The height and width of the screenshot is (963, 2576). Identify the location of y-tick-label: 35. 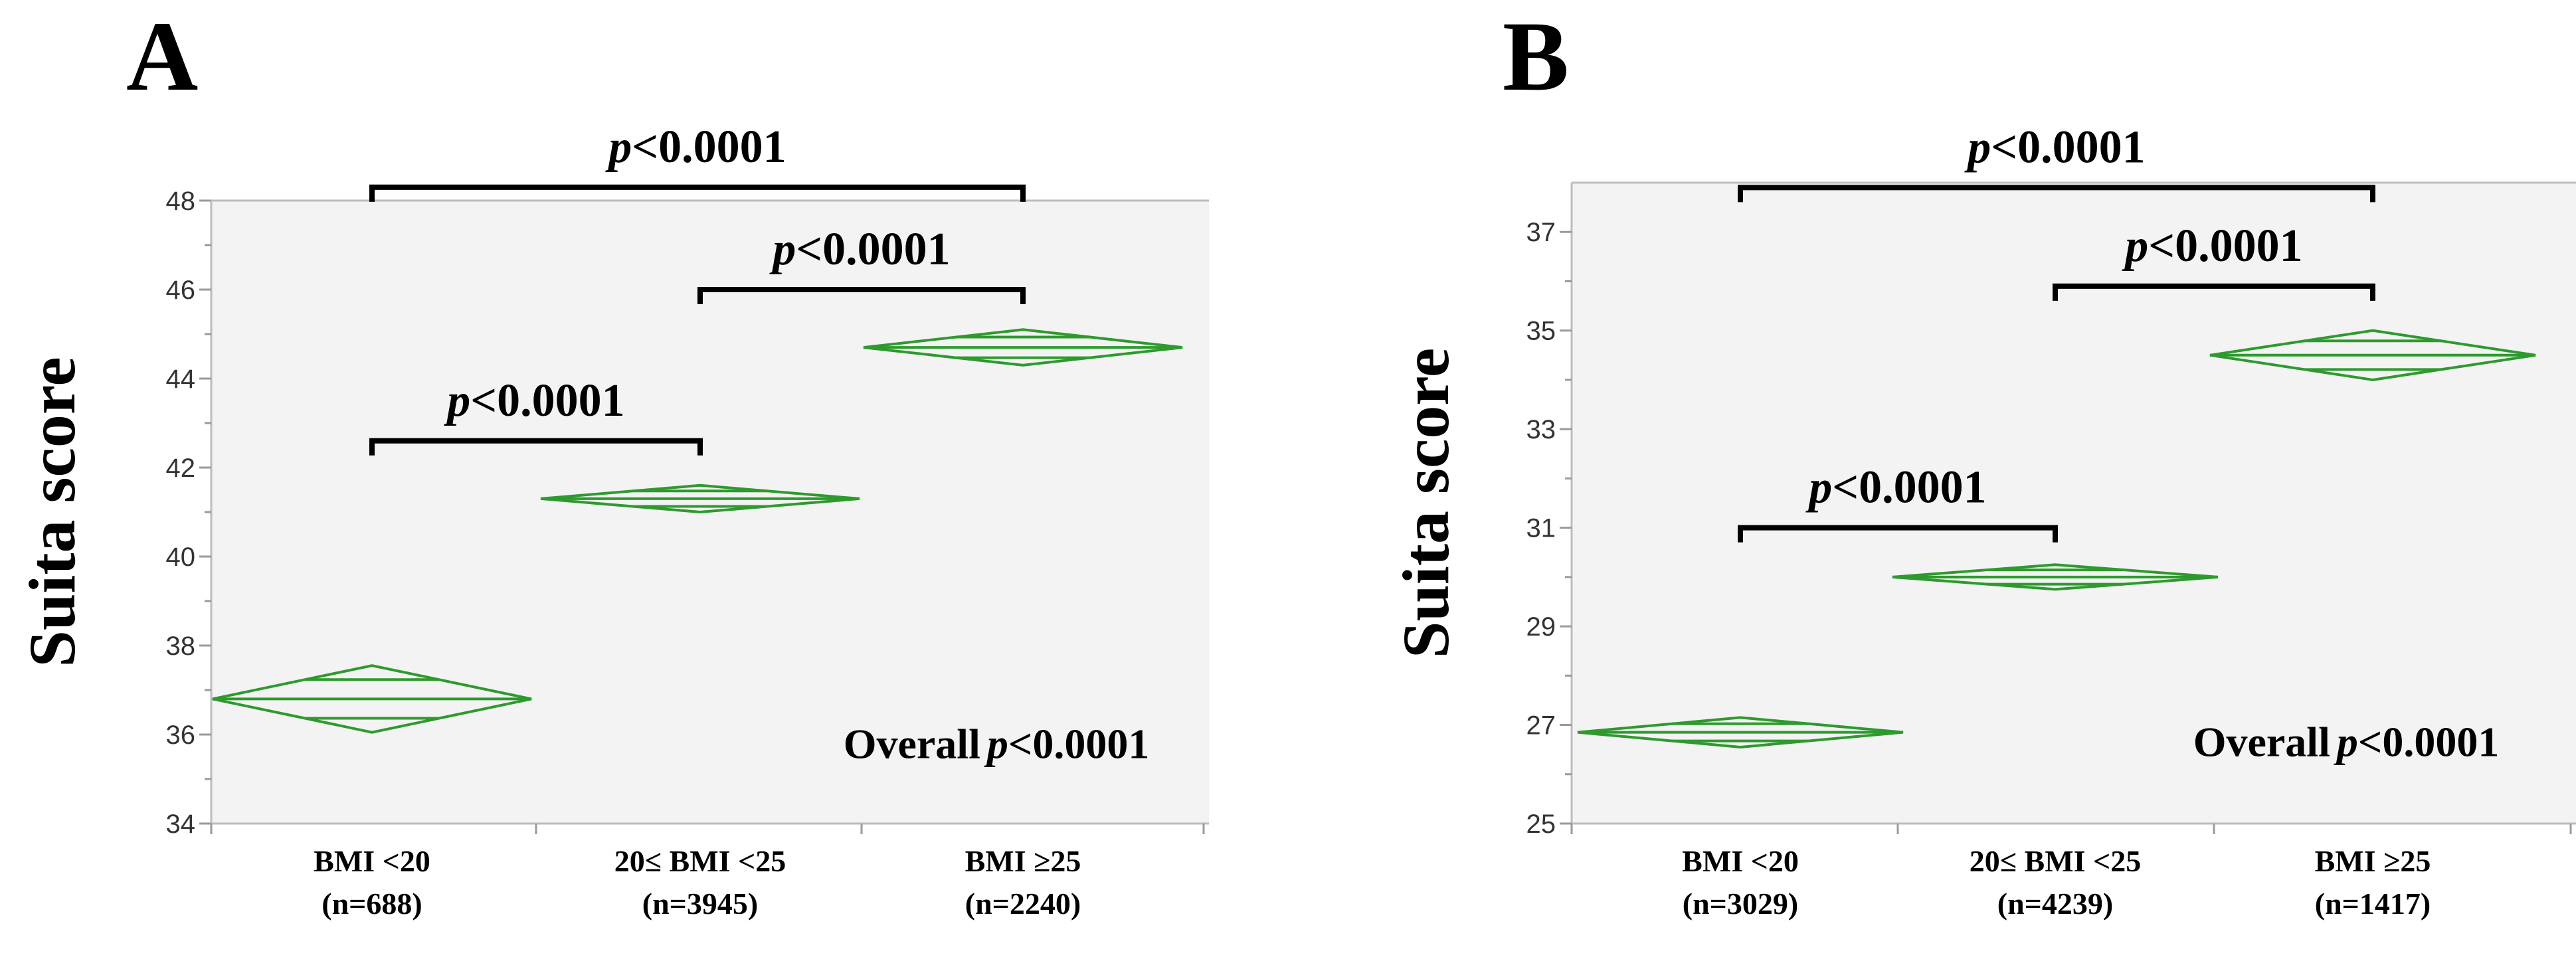
(1541, 331).